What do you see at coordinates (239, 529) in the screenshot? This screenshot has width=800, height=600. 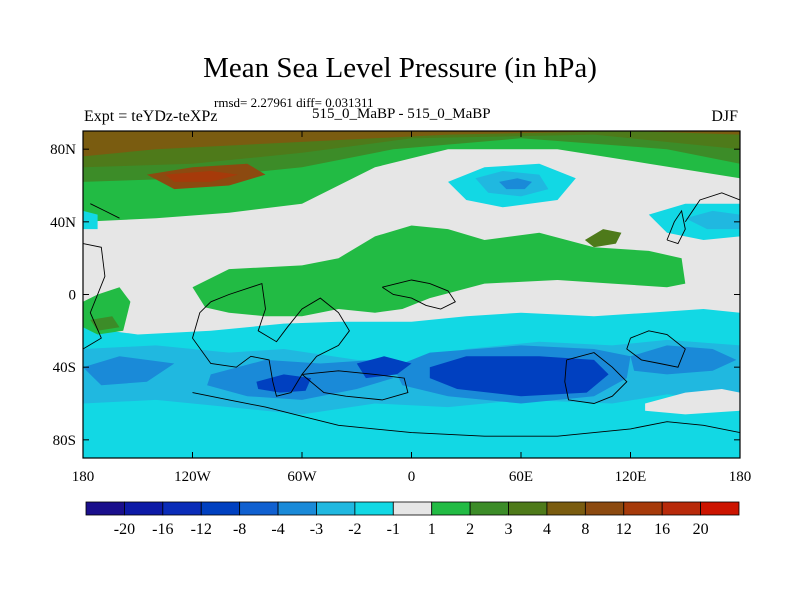 I see `colorbar-label: -8` at bounding box center [239, 529].